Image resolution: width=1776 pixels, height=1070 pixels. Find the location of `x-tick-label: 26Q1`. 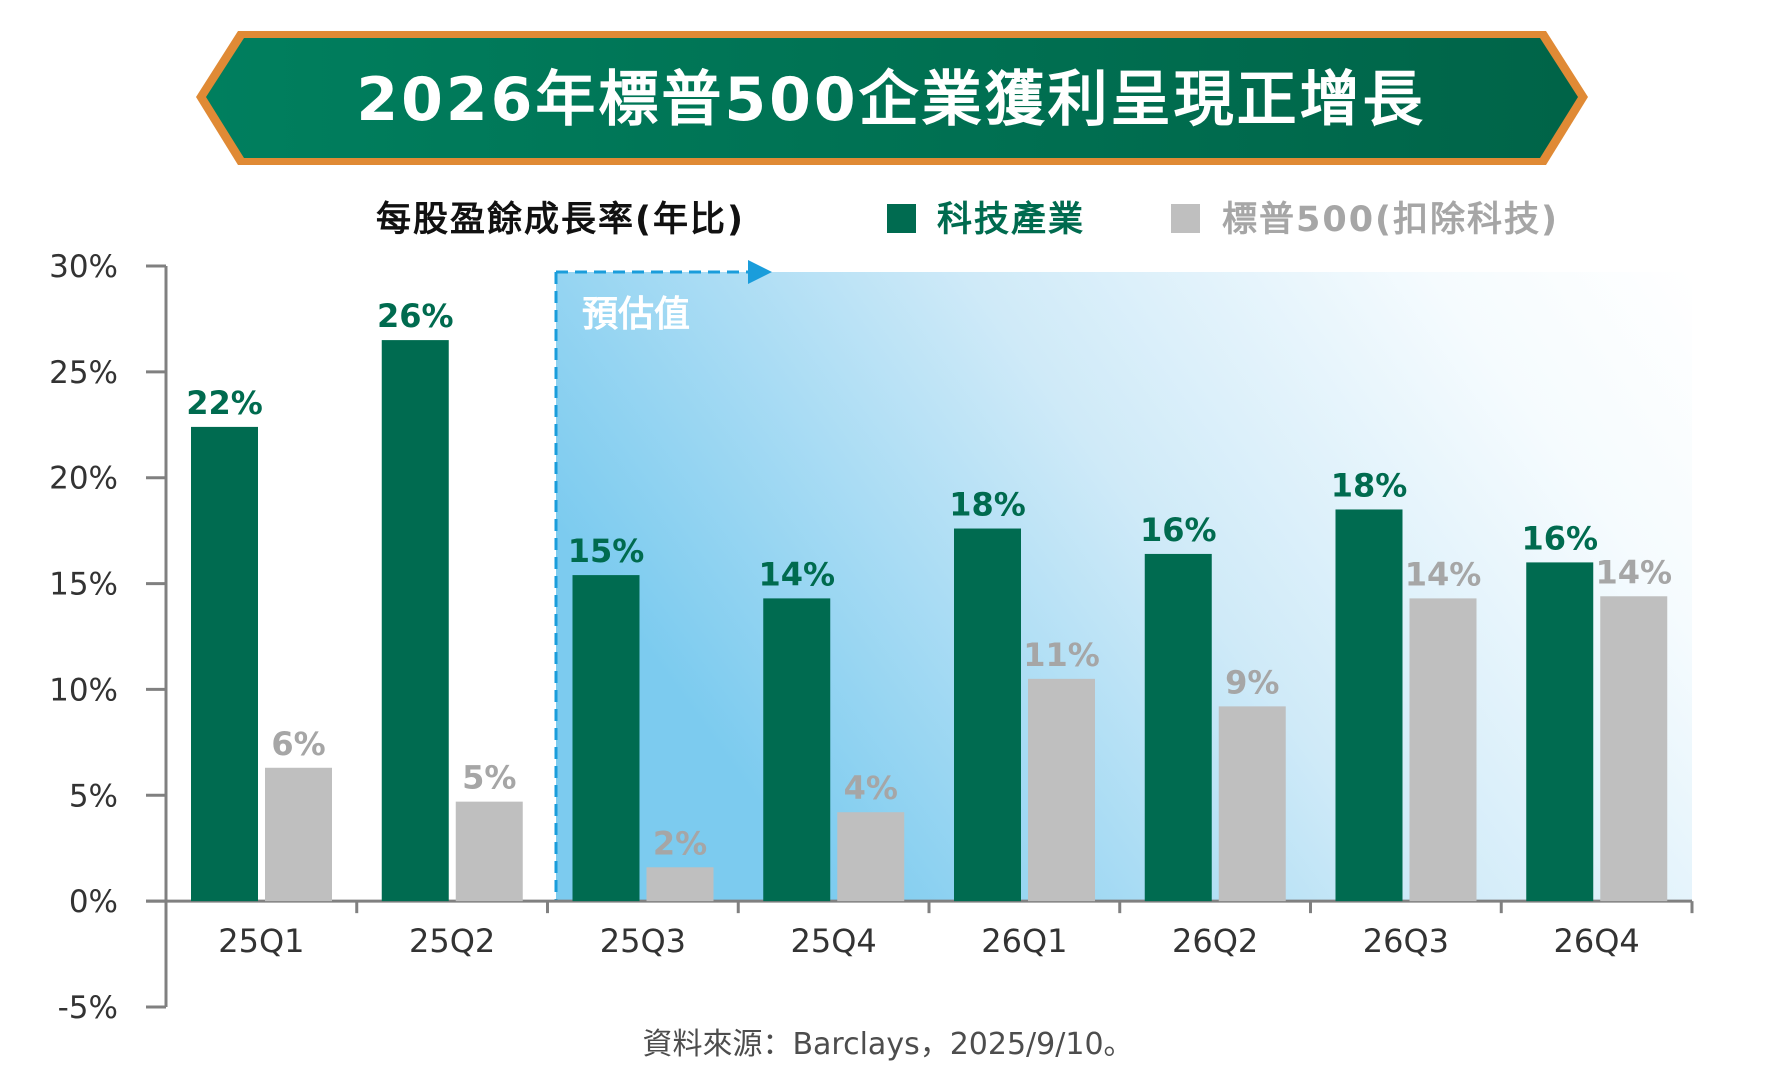

x-tick-label: 26Q1 is located at coordinates (1024, 941).